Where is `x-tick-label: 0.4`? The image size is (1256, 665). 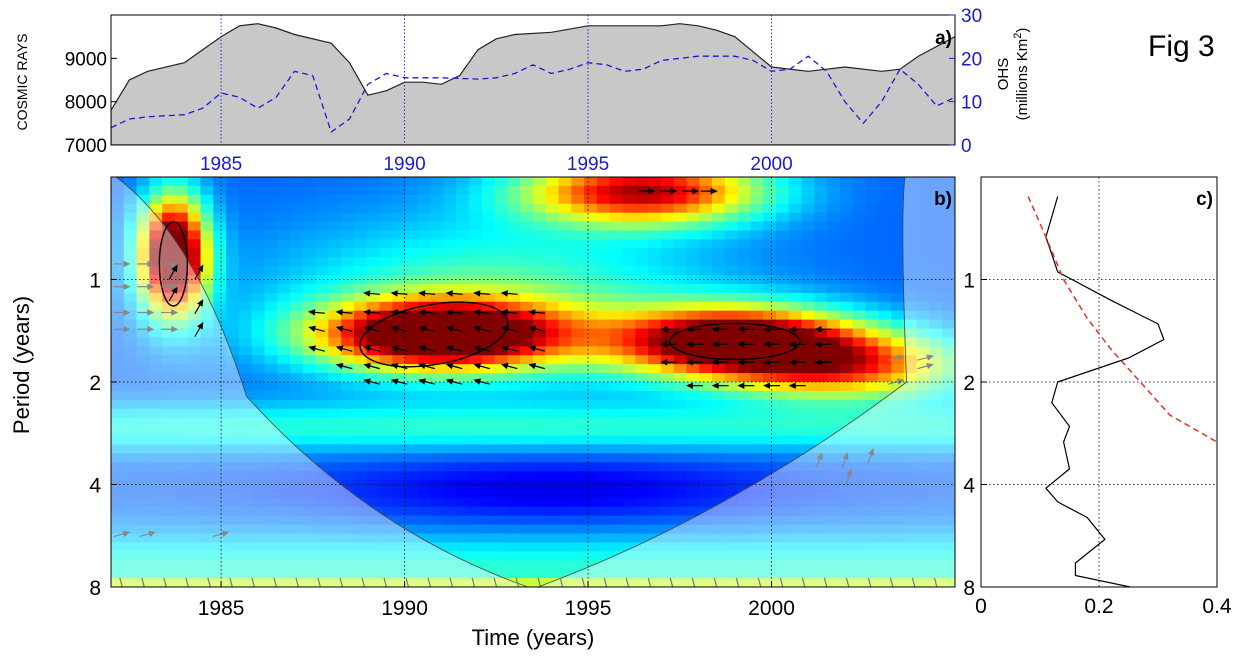 x-tick-label: 0.4 is located at coordinates (1217, 606).